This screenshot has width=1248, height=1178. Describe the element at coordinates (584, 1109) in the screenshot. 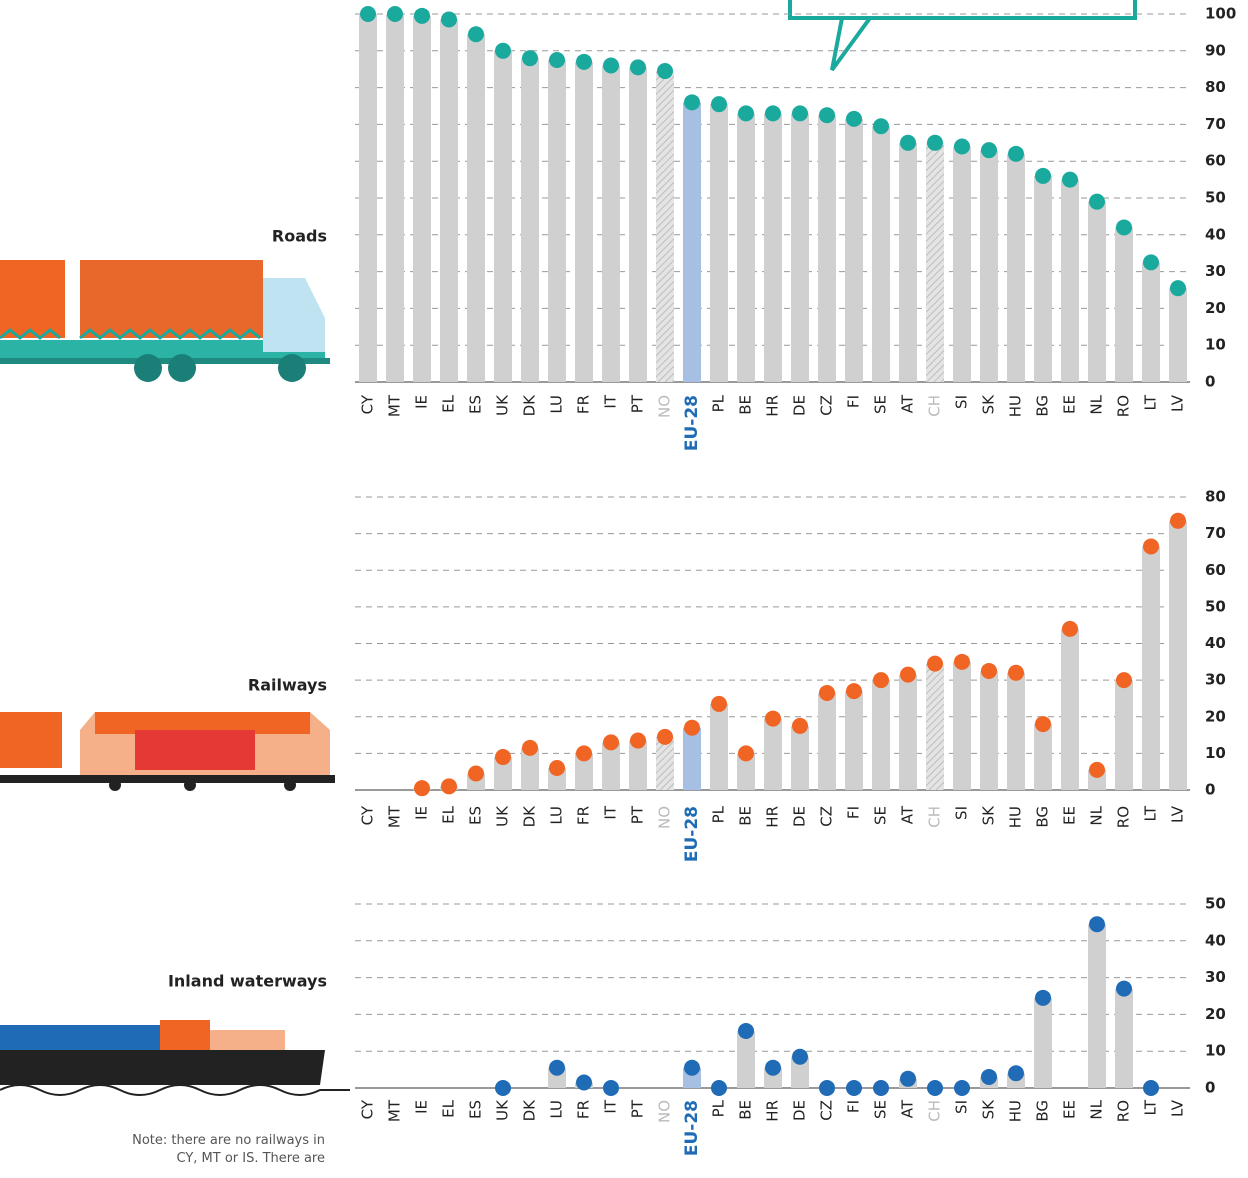

I see `x-tick-label: FR` at that location.